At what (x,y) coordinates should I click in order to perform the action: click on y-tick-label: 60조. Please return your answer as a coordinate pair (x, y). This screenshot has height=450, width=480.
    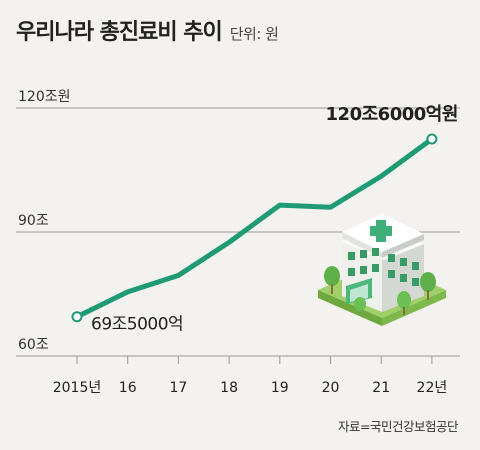
    Looking at the image, I should click on (33, 345).